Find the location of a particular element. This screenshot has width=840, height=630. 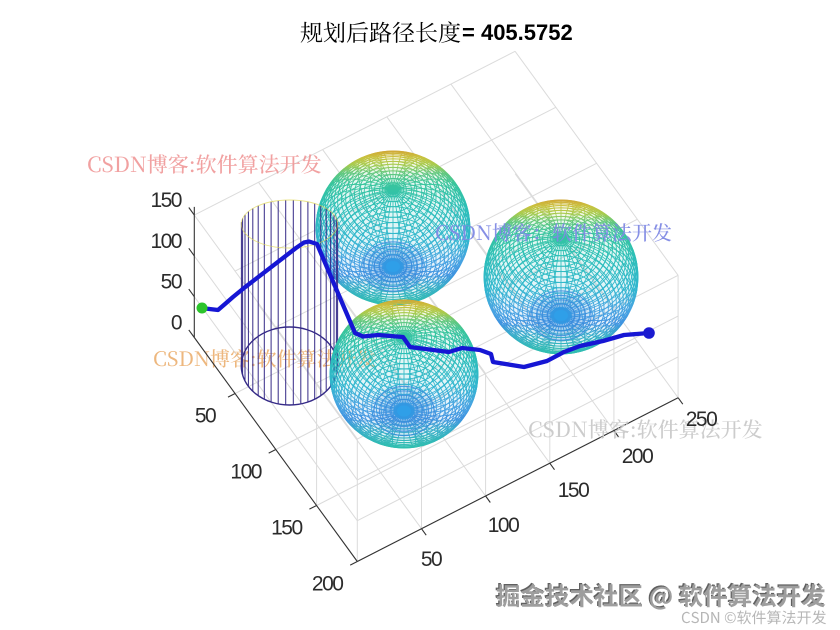

svg-text: 250 is located at coordinates (701, 419).